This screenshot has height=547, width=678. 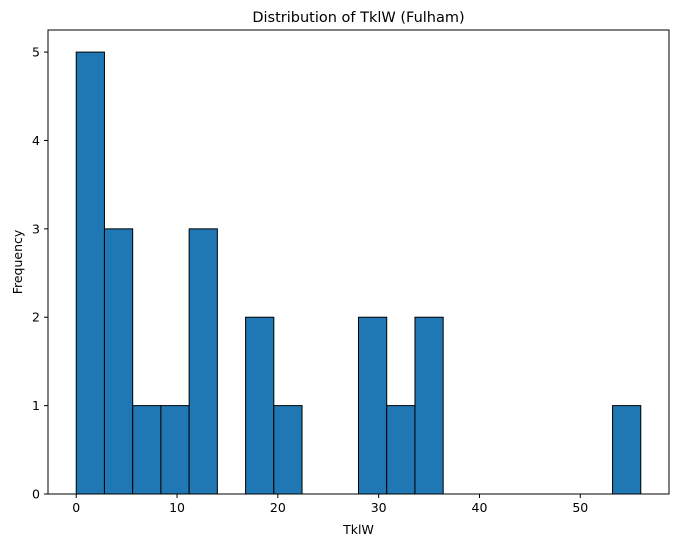 I want to click on x-axis-ticks: 0 10 20 30 40 50, so click(x=330, y=504).